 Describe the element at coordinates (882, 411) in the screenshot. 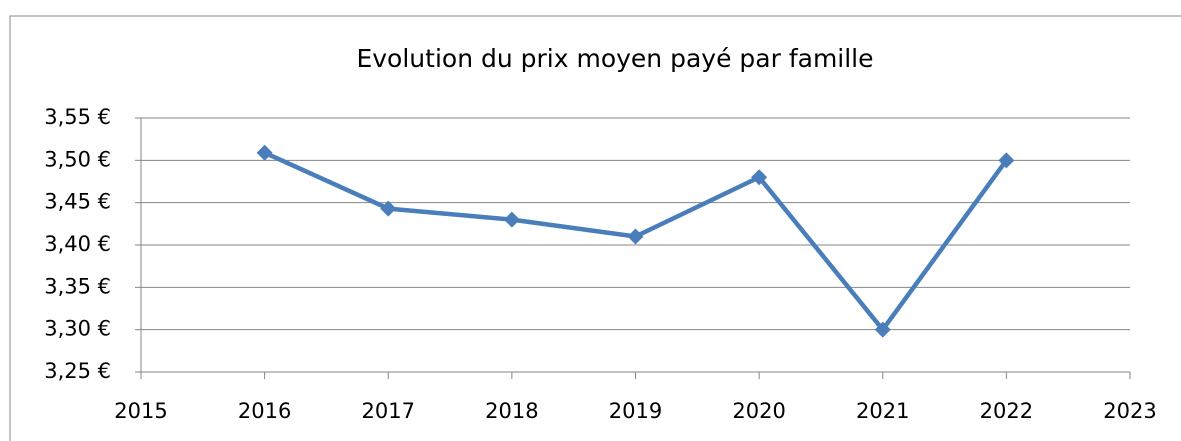

I see `x-tick-label: 2021` at that location.